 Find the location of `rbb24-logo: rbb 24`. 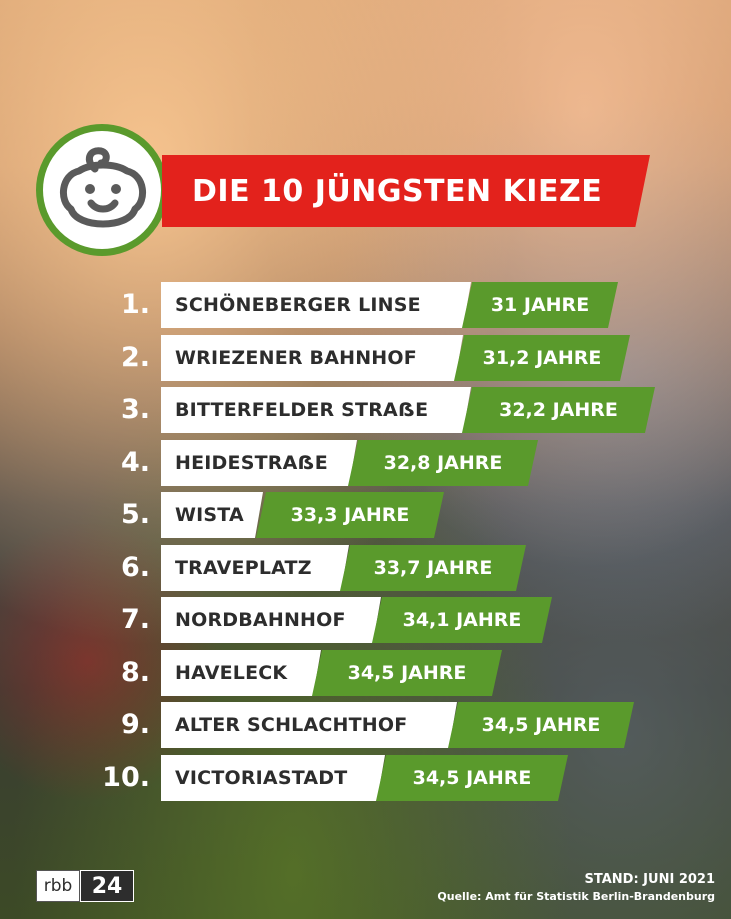

rbb24-logo: rbb 24 is located at coordinates (85, 886).